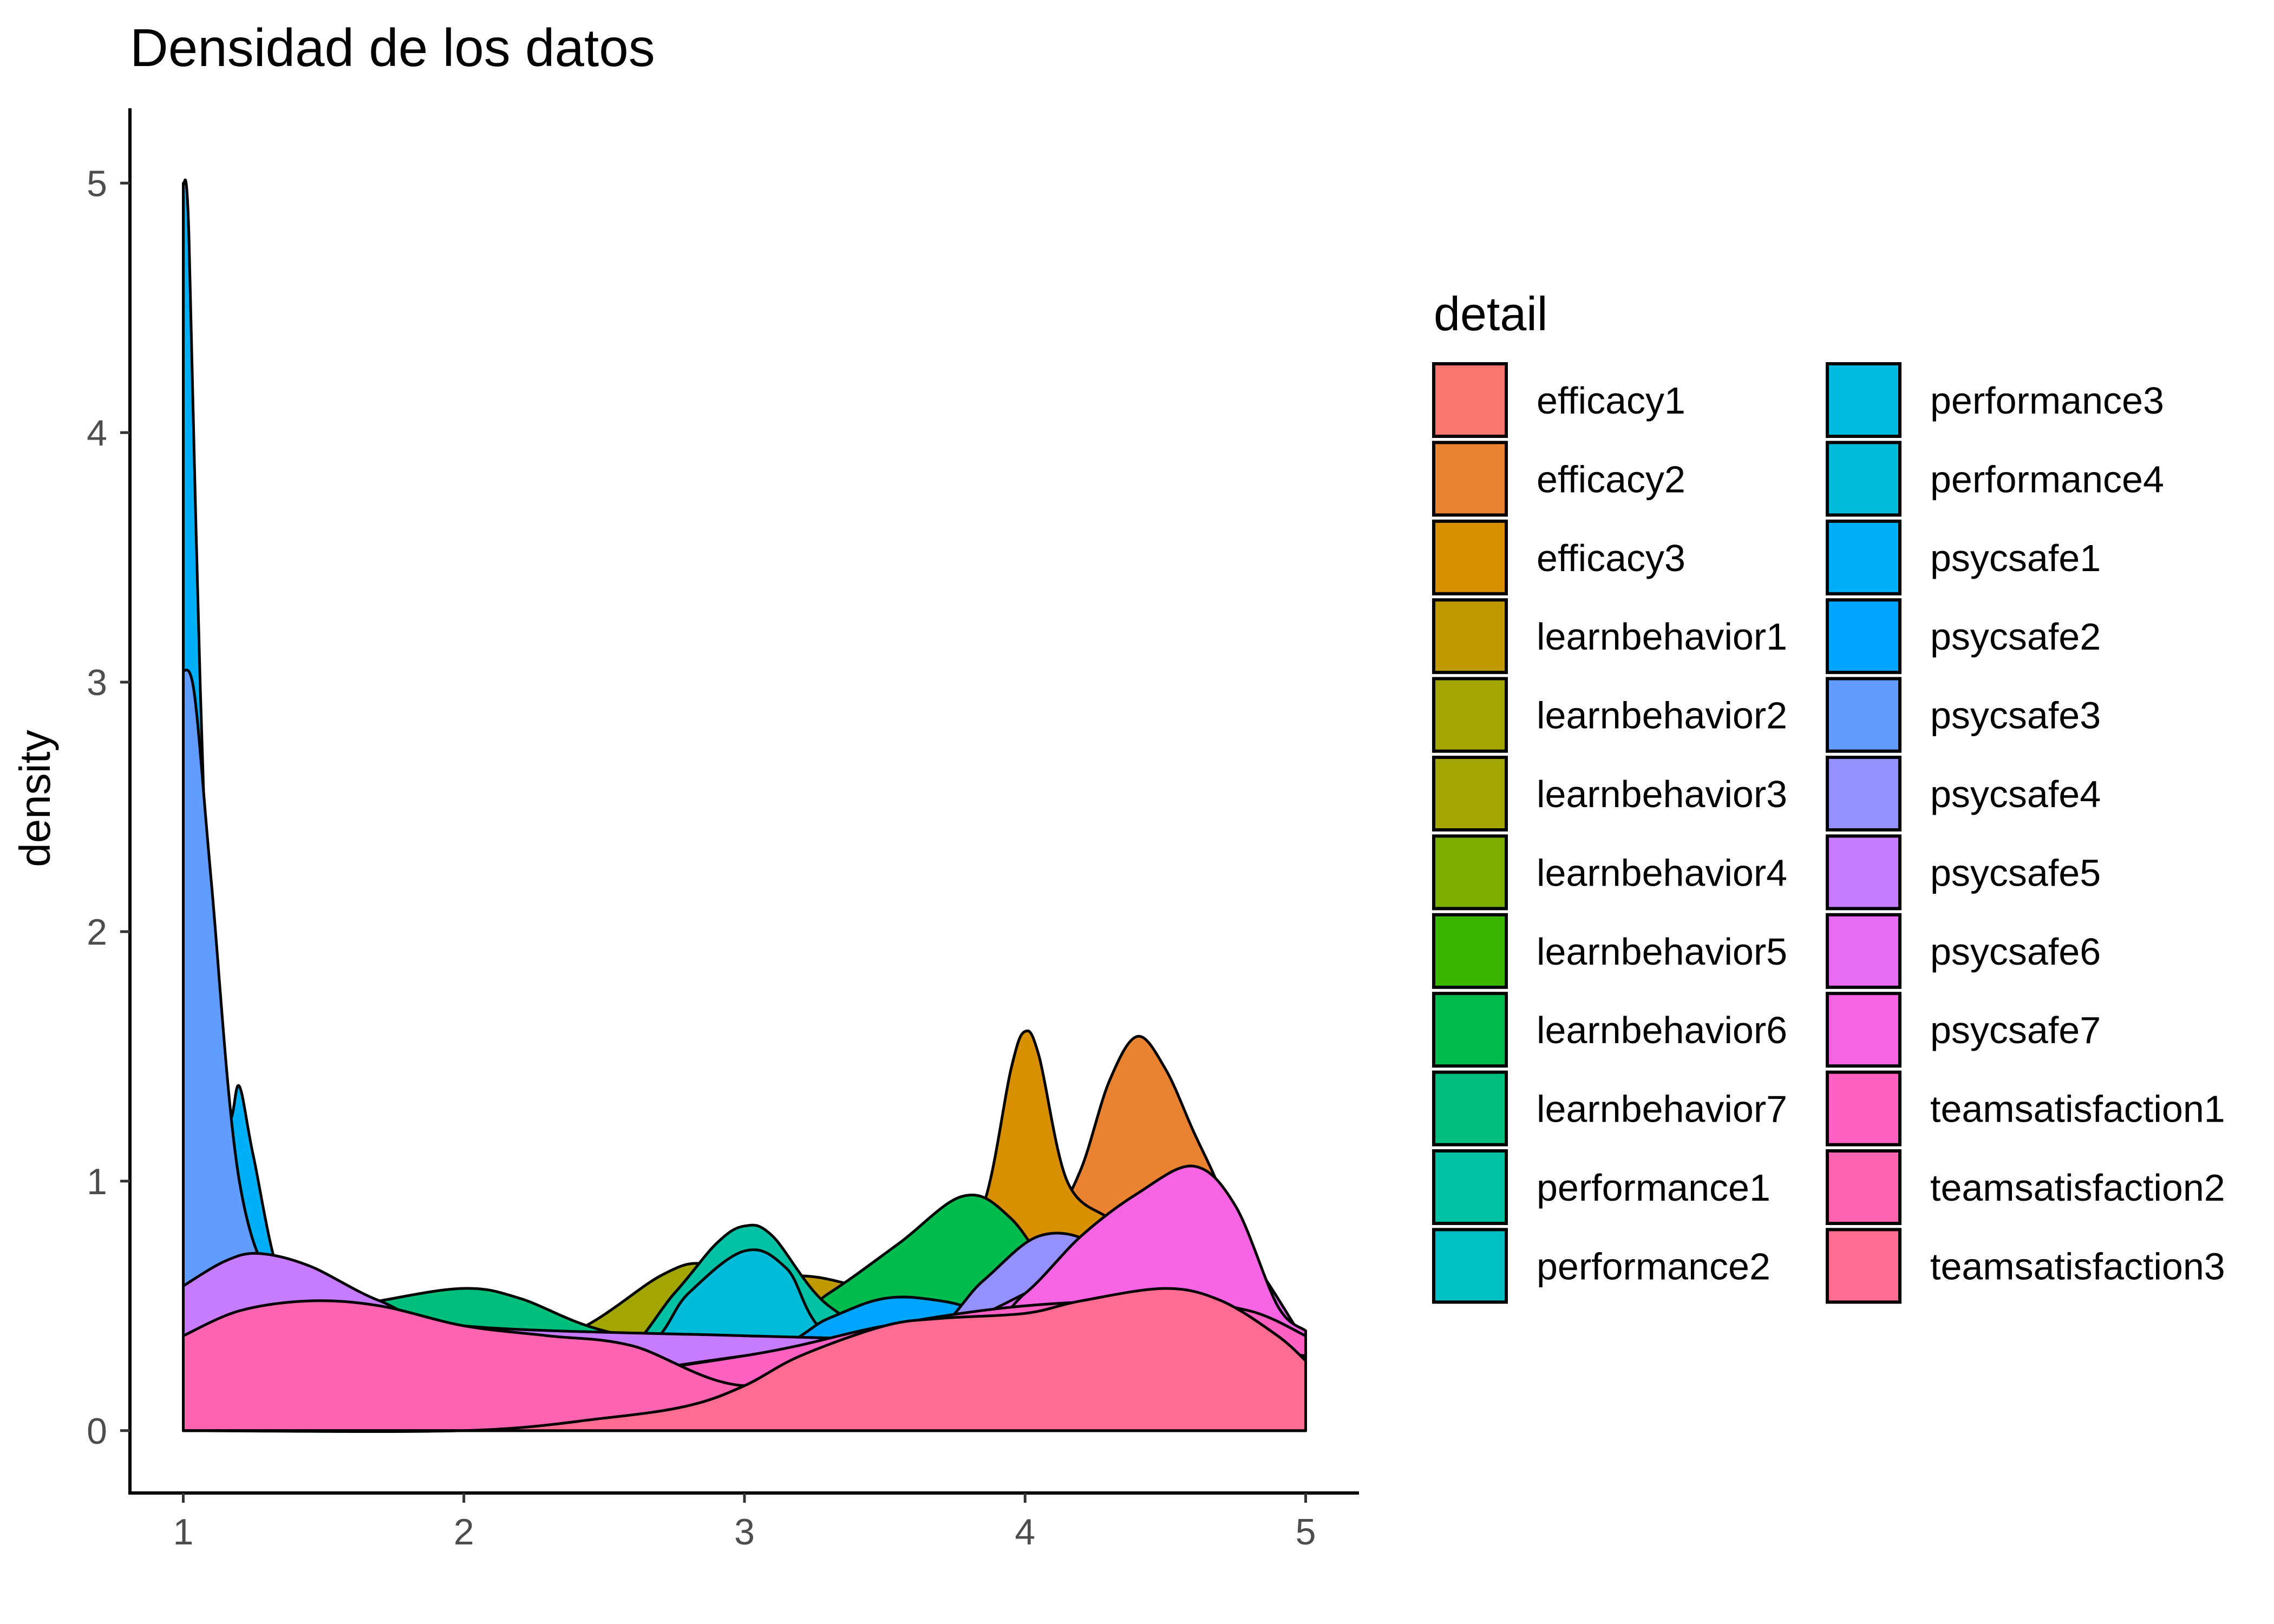 The height and width of the screenshot is (1624, 2274). I want to click on legend-label: learnbehavior5, so click(1662, 952).